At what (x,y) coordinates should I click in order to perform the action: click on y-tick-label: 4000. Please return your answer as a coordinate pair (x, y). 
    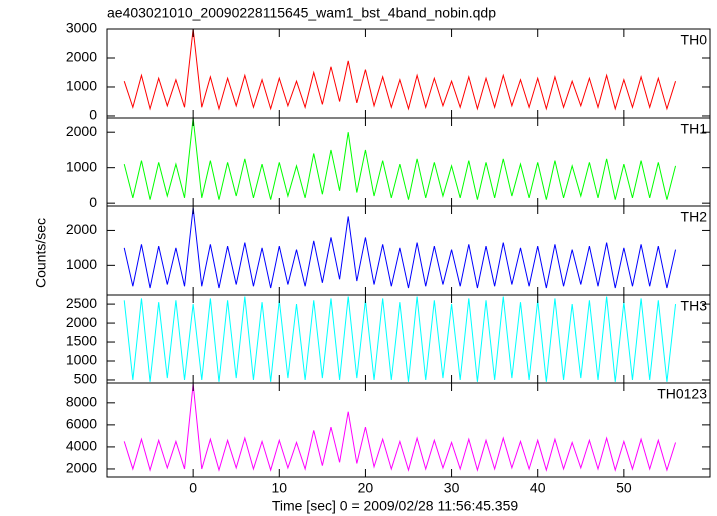
    Looking at the image, I should click on (81, 446).